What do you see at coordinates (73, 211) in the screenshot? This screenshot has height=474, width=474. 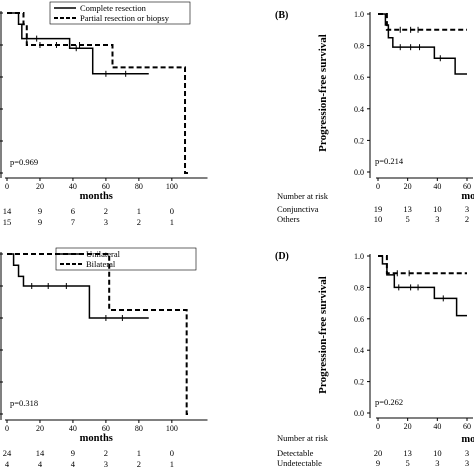 I see `risk-count: 6` at bounding box center [73, 211].